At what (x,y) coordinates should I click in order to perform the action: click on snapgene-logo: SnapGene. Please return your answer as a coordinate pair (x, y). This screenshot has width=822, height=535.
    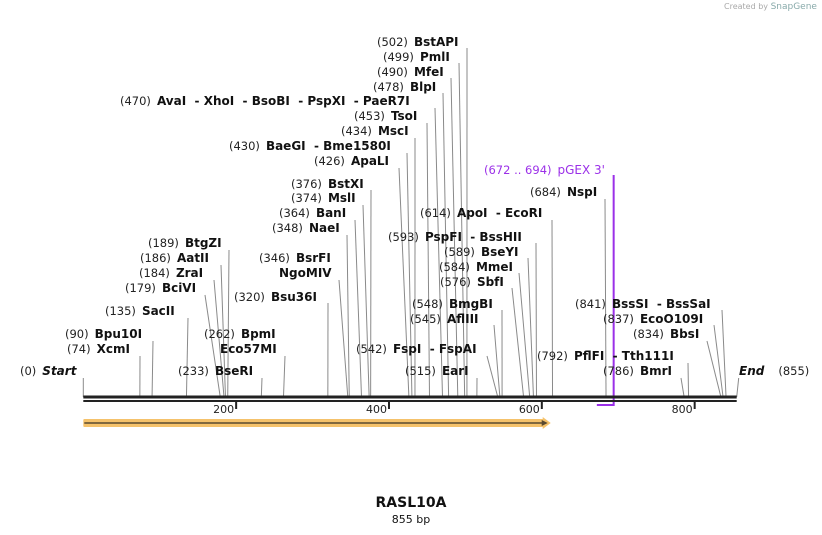
    Looking at the image, I should click on (793, 7).